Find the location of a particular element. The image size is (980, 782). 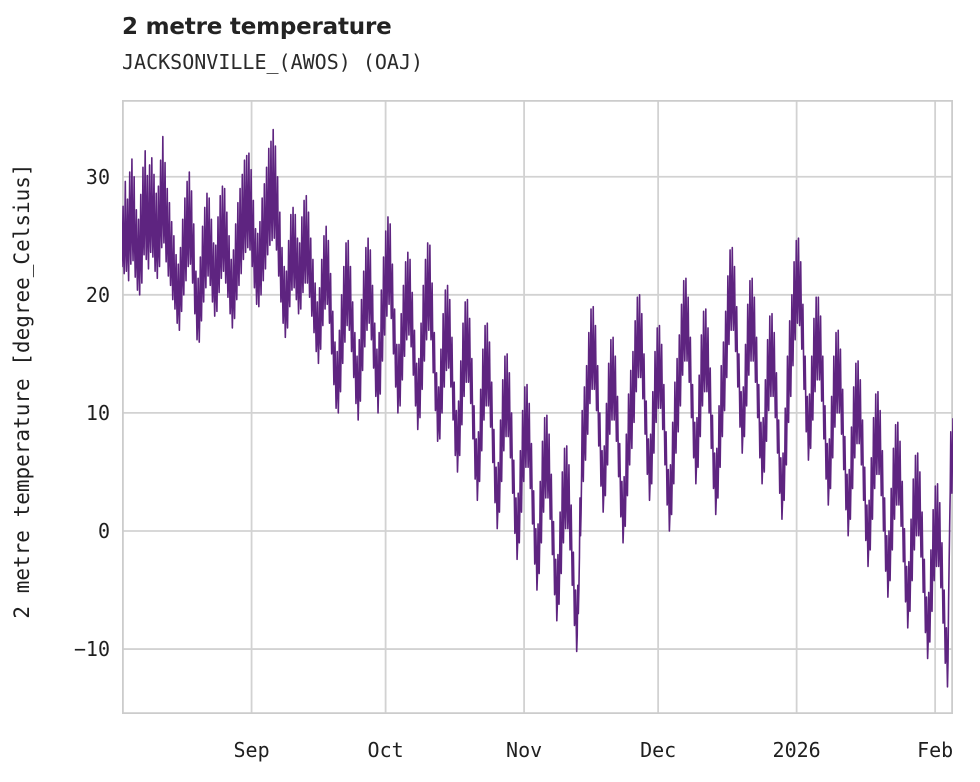

y-tick-label: 10 is located at coordinates (97, 412).